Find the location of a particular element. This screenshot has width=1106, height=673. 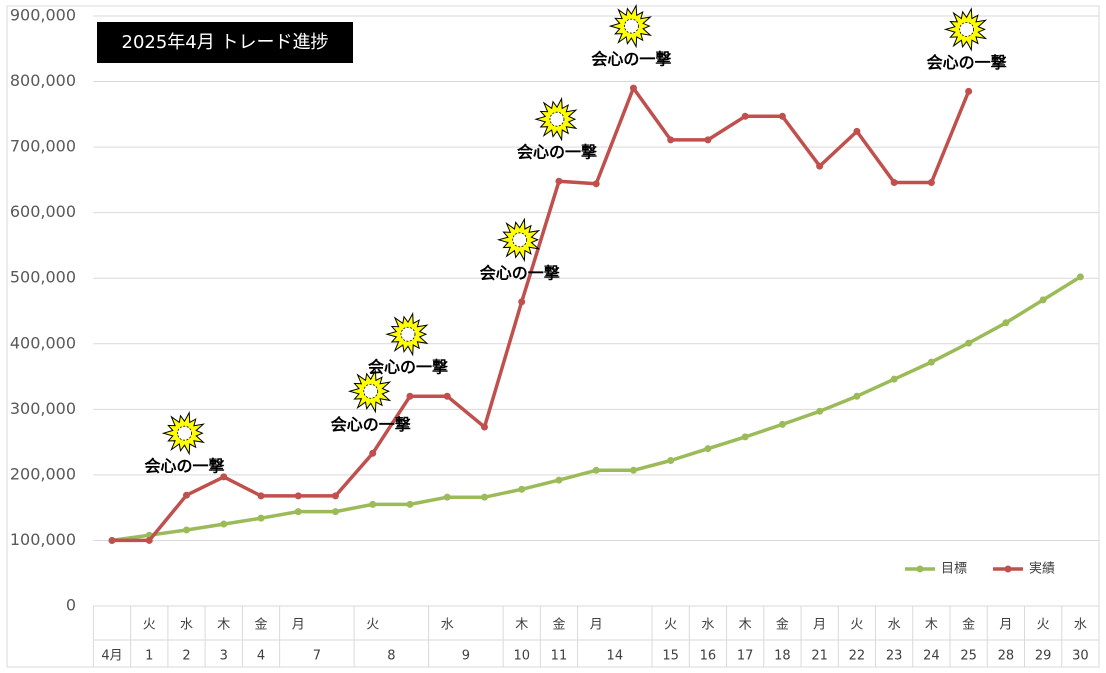

chart-title: 2025年4月 トレード進捗 is located at coordinates (225, 42).